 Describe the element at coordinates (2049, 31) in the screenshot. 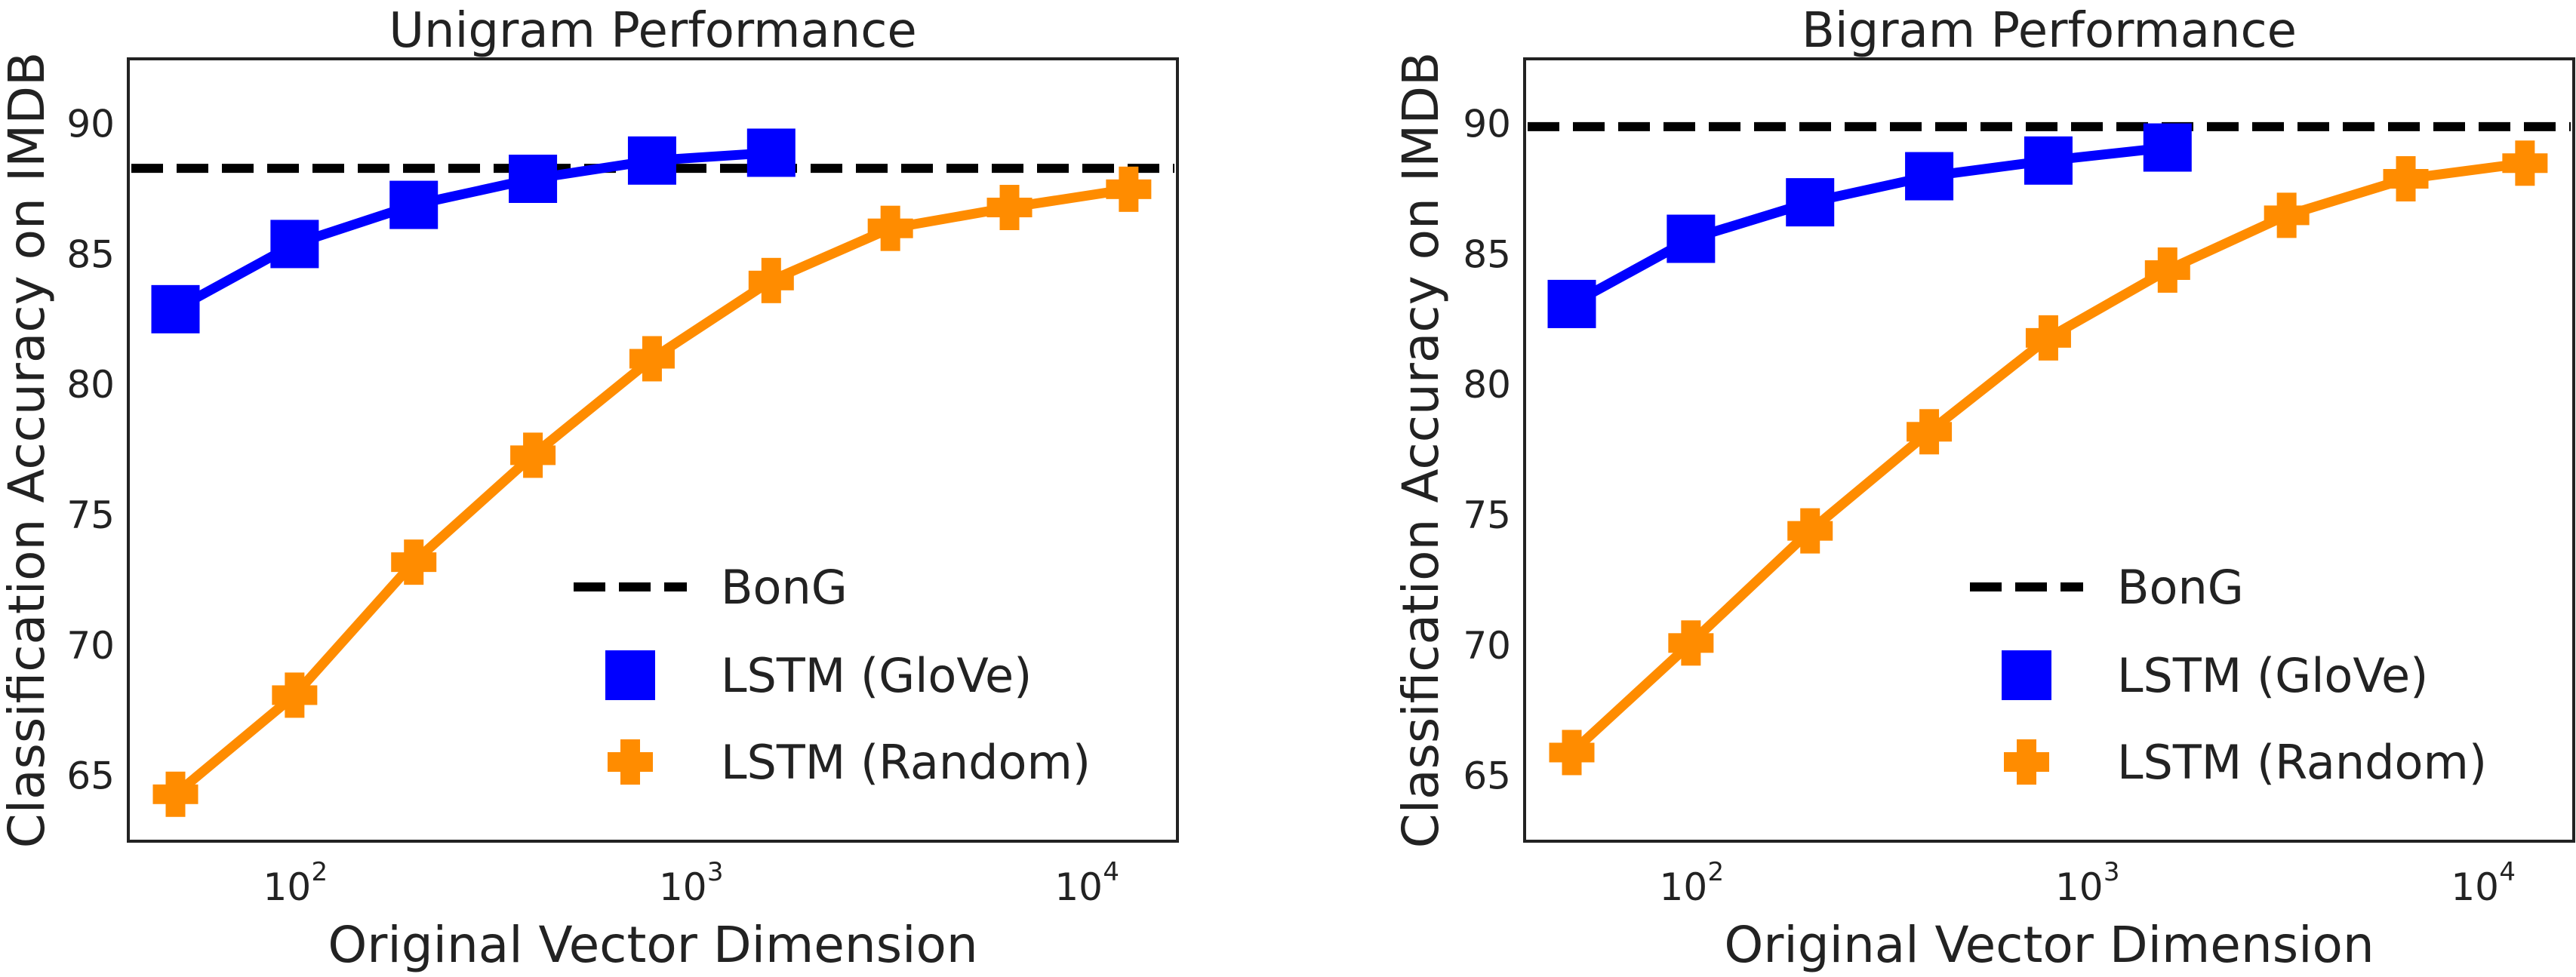

I see `chart-title: Bigram Performance` at that location.